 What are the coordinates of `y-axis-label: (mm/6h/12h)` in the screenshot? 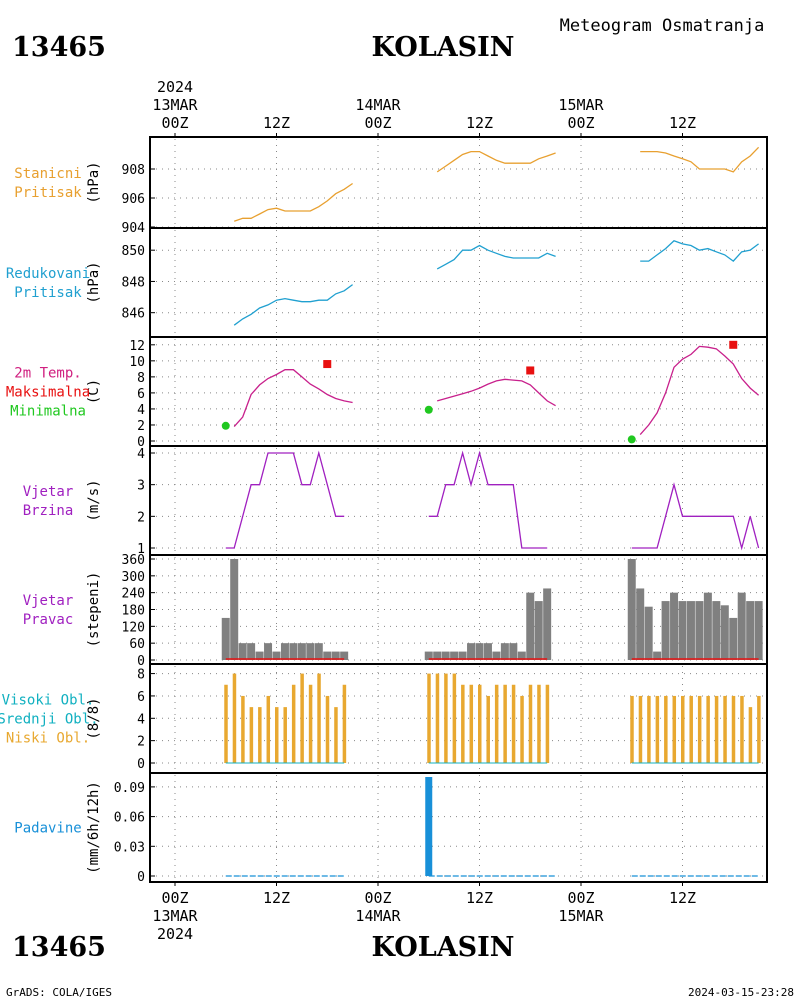 It's located at (94, 827).